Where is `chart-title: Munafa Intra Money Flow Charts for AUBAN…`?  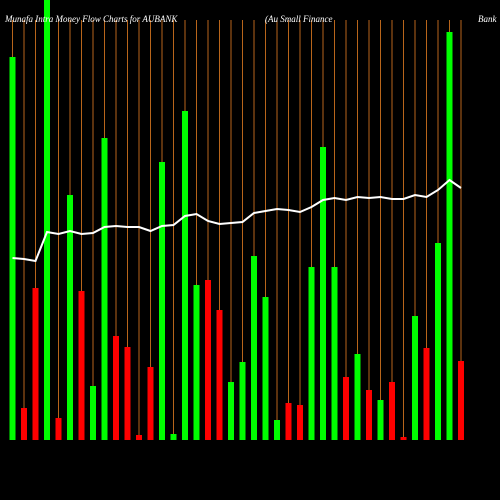 chart-title: Munafa Intra Money Flow Charts for AUBAN… is located at coordinates (91, 19).